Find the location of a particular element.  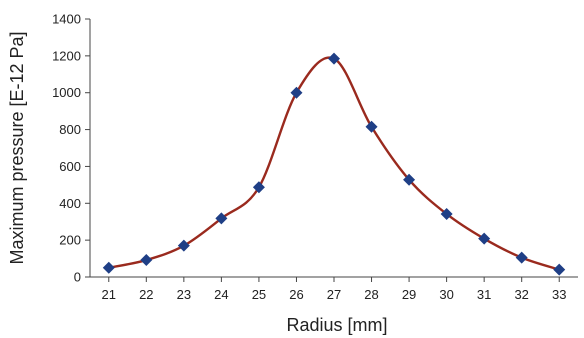

x-tick-label: 21 is located at coordinates (109, 294).